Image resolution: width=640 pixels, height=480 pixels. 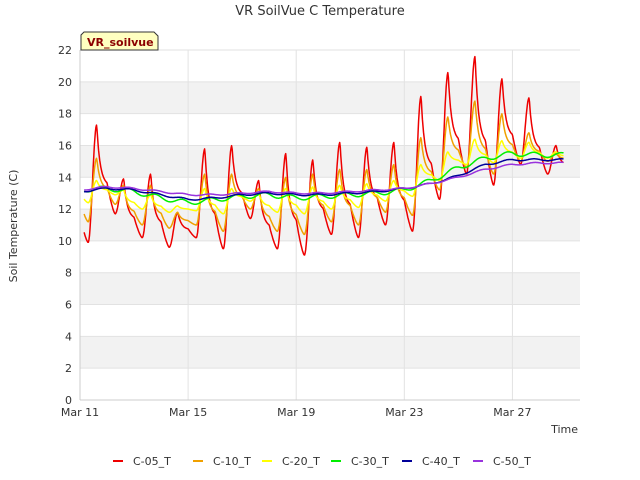 I want to click on y-tick-labels: 0 2 4 6 8 10 12 14 16 18 20 22, so click(x=65, y=225).